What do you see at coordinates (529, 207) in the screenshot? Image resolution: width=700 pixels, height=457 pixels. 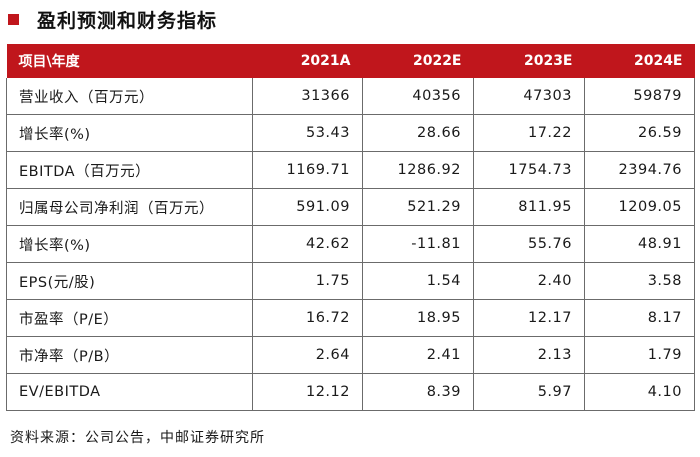 I see `value-cell: 811.95` at bounding box center [529, 207].